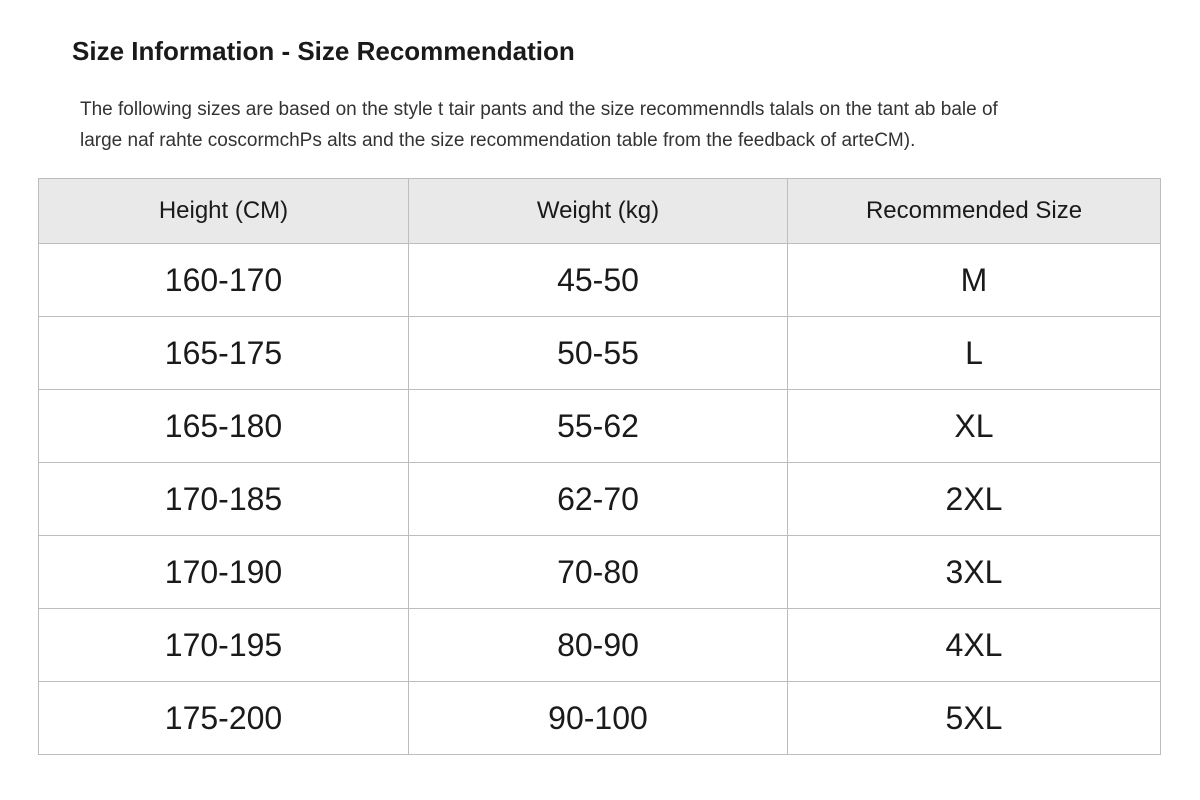 This screenshot has height=800, width=1200. I want to click on table-row: 170-190 70-80 3XL, so click(599, 572).